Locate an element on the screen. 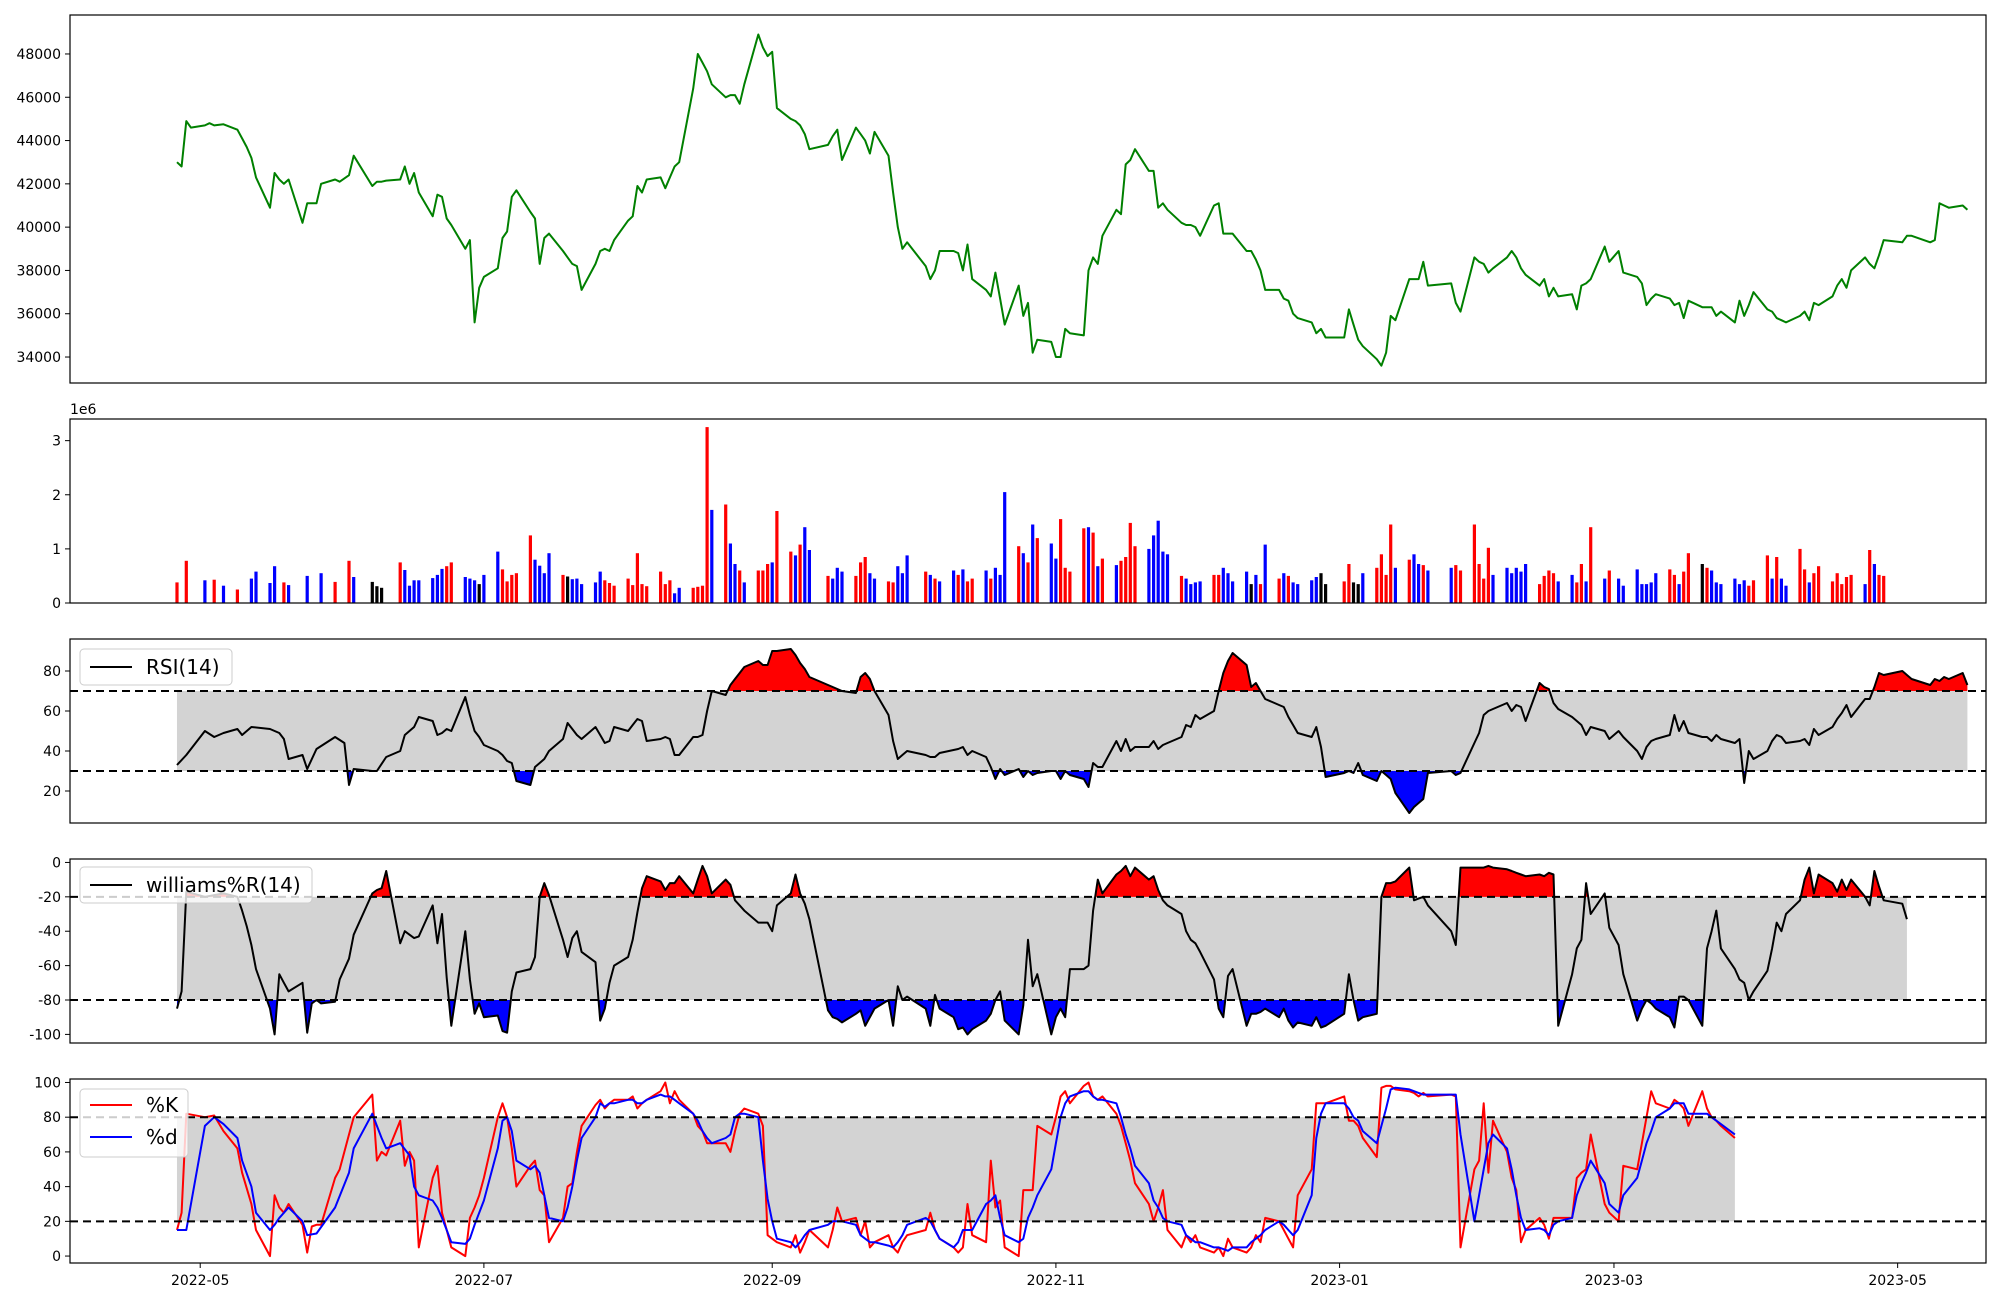 This screenshot has height=1300, width=2000. xtick-label: 2023-03 is located at coordinates (1614, 1281).